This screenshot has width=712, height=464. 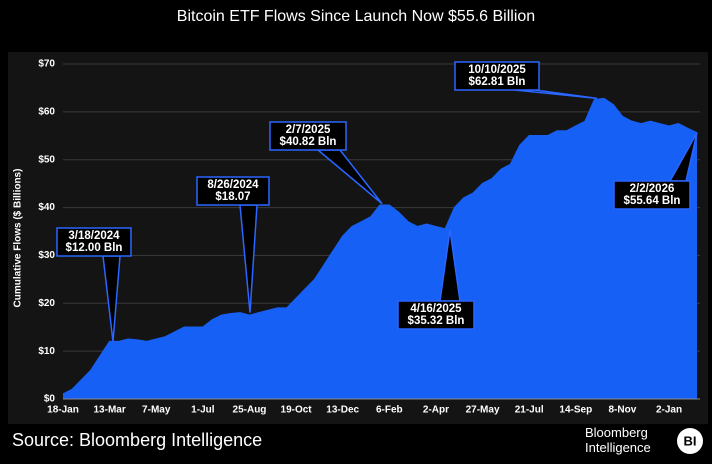 What do you see at coordinates (497, 70) in the screenshot?
I see `annotation-date: 10/10/2025` at bounding box center [497, 70].